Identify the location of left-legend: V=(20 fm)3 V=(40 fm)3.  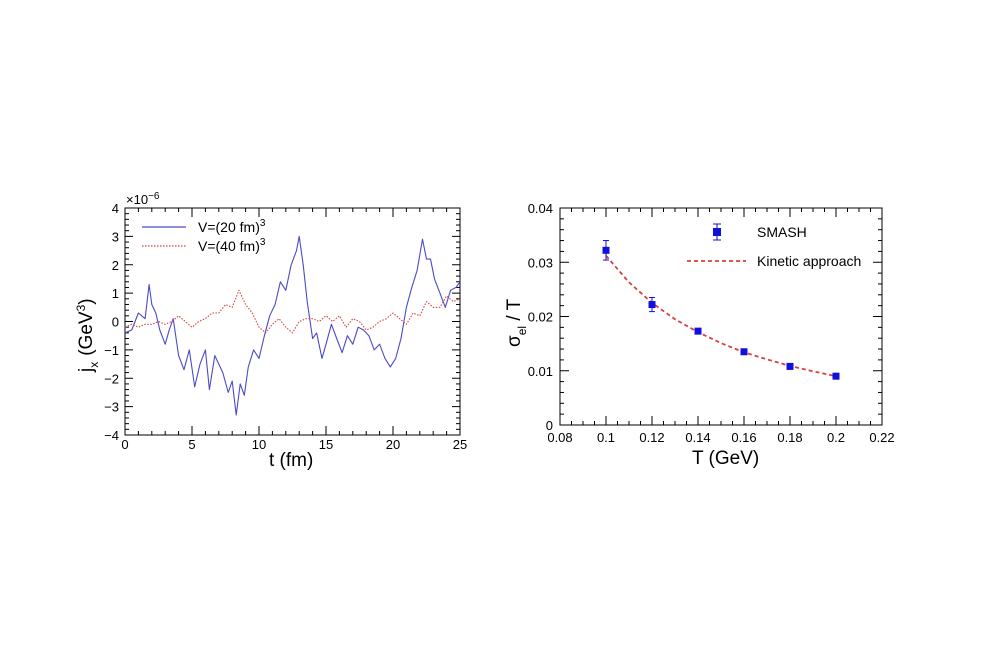
(204, 236).